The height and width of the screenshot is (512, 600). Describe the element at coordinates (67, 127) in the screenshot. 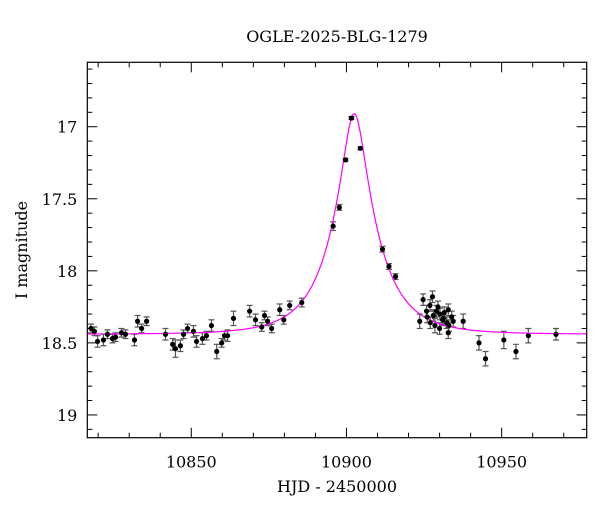

I see `y-tick-label: 17` at that location.